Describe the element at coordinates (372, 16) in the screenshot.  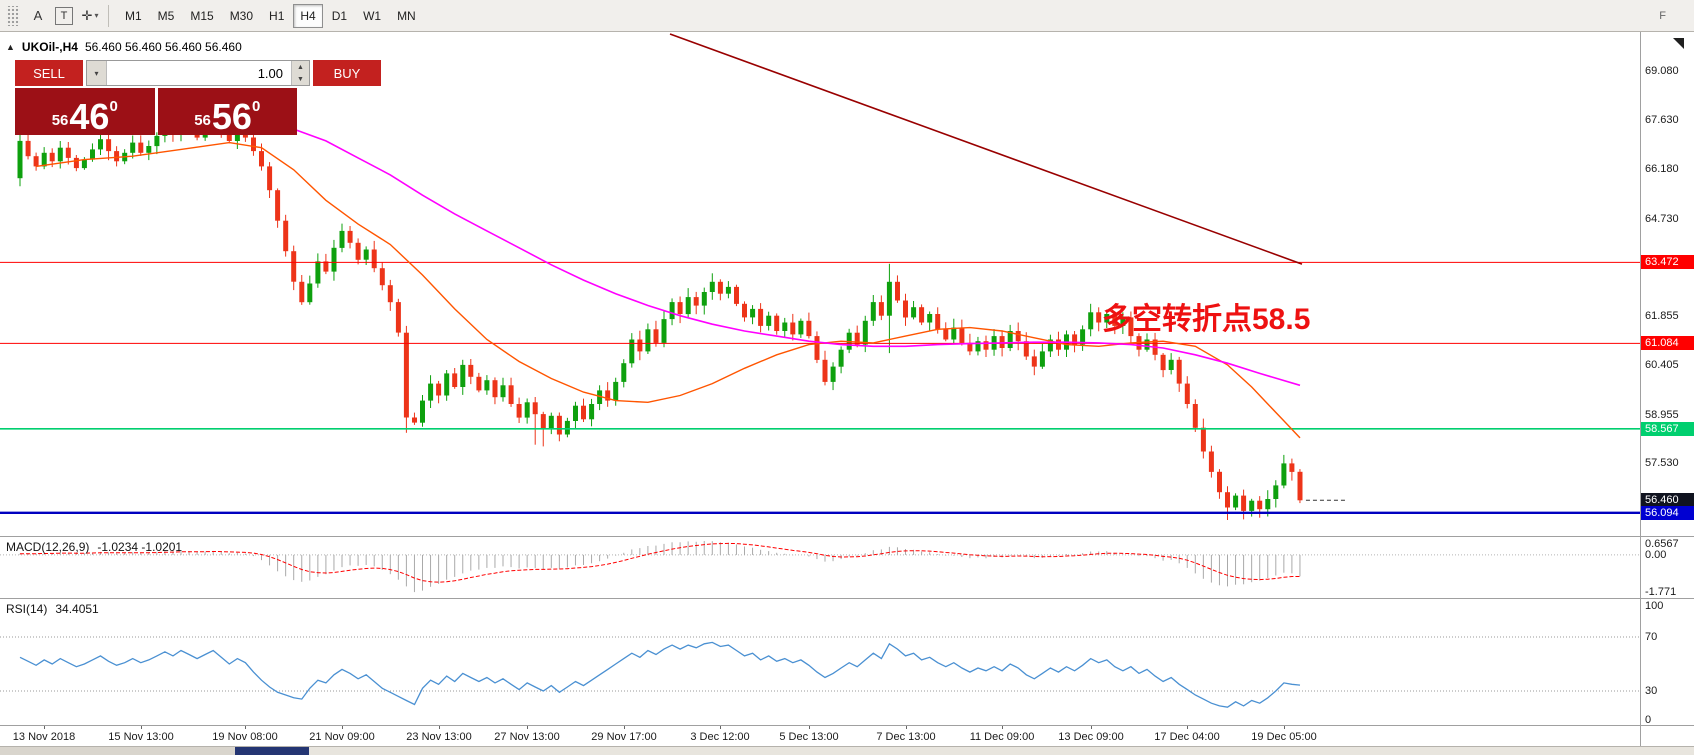
I see `timeframe-w1: W1` at that location.